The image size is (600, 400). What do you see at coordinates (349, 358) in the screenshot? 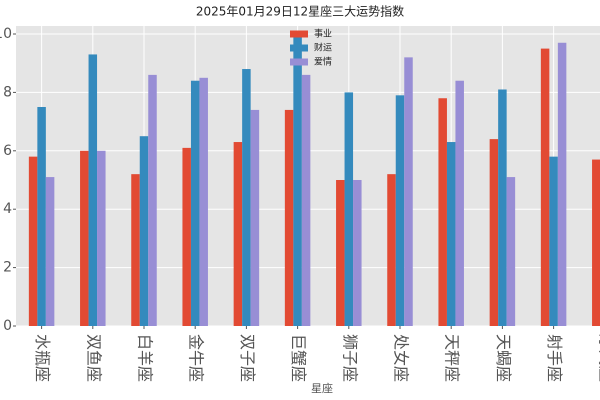
I see `x-tick-label: 狮子座` at bounding box center [349, 358].